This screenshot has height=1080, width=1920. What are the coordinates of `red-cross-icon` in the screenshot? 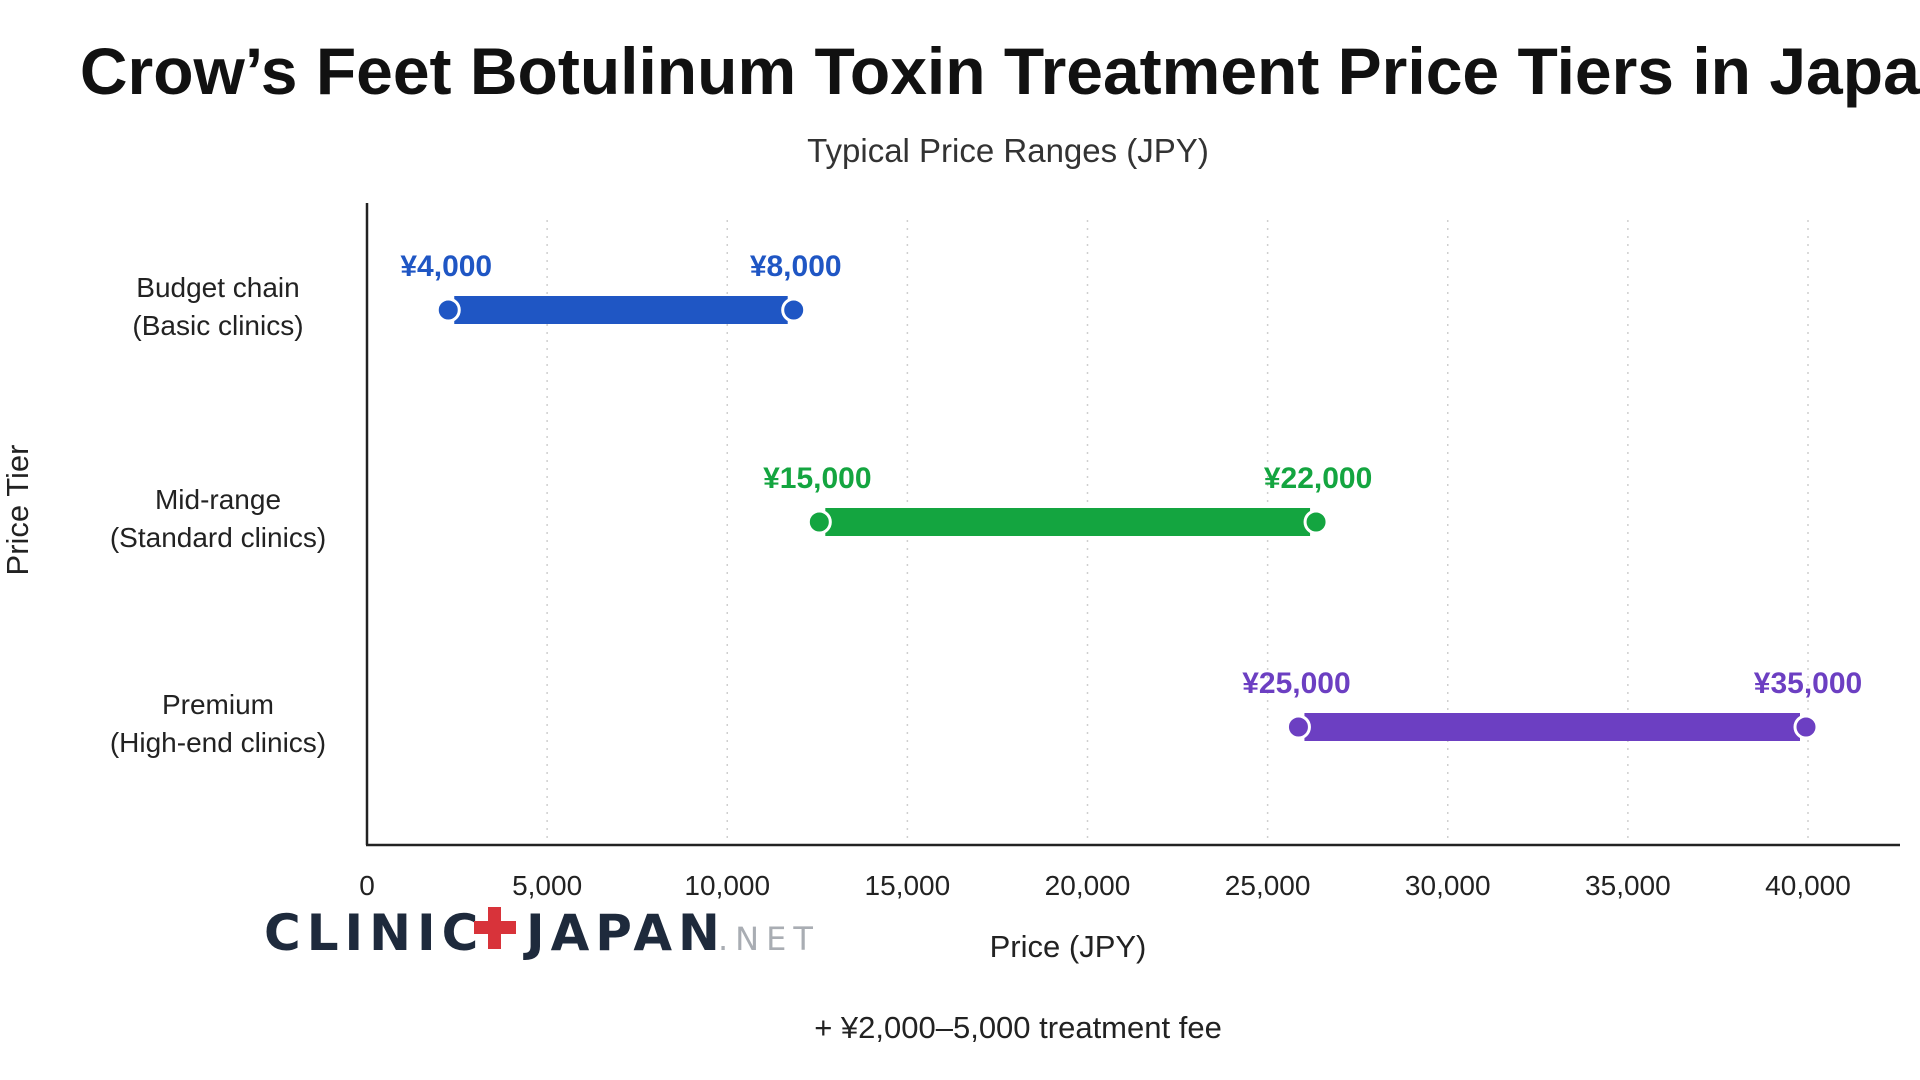 It's located at (495, 928).